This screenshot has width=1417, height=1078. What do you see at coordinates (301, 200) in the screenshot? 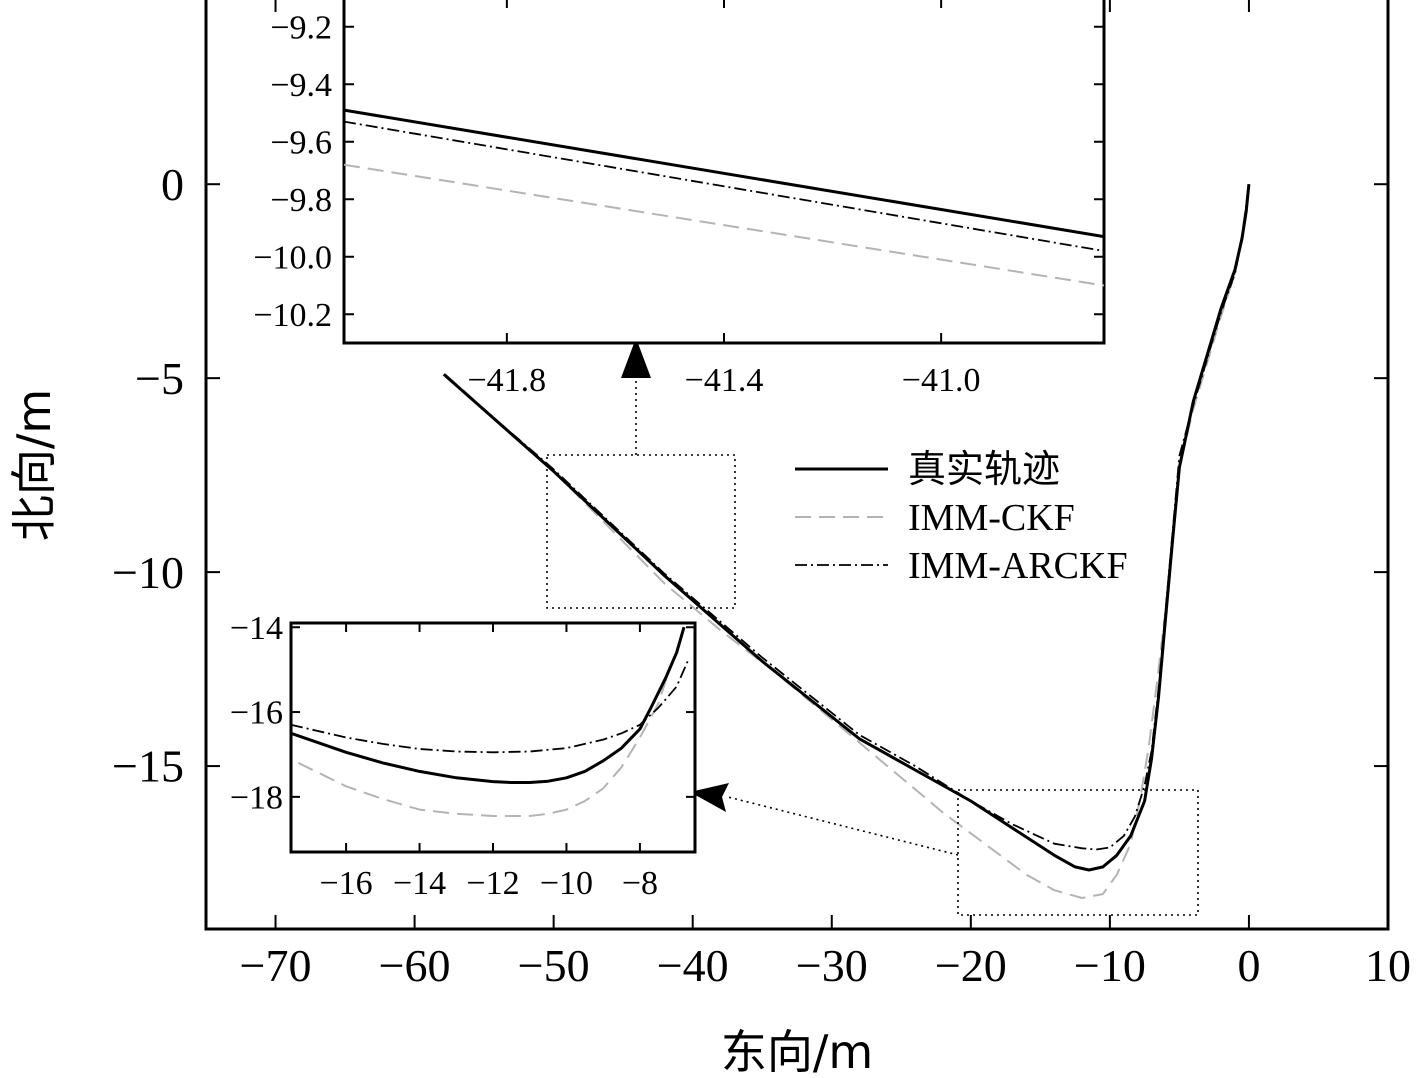
I see `inset-top-ytick-label: −9.8` at bounding box center [301, 200].